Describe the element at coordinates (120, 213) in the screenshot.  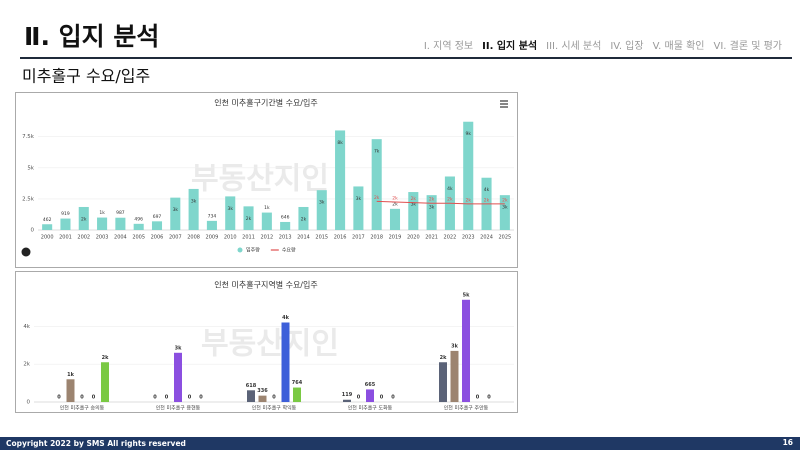
I see `data-label: 987` at that location.